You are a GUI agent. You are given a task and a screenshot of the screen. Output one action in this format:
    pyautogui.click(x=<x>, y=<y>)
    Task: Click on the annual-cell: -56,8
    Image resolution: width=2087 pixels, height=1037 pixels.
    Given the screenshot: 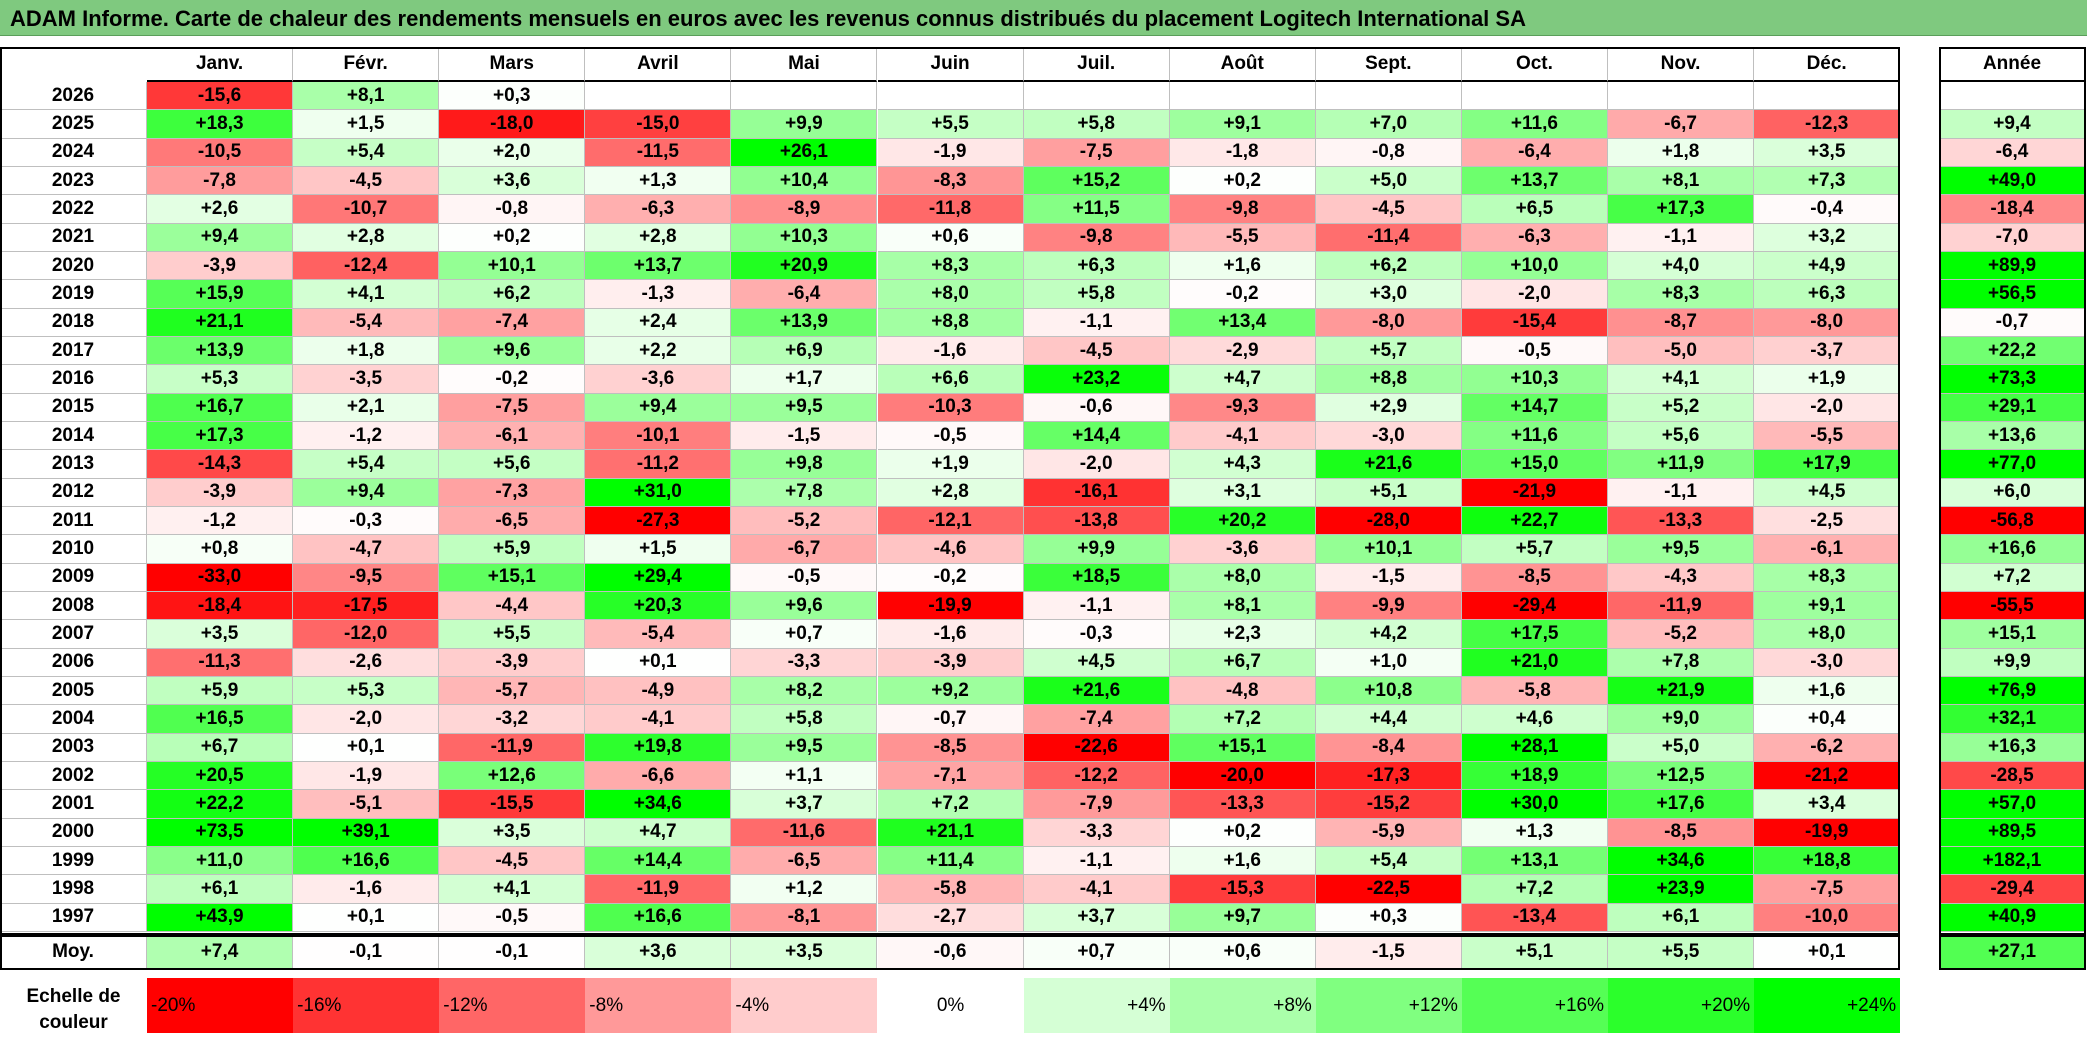 What is the action you would take?
    pyautogui.click(x=2012, y=521)
    